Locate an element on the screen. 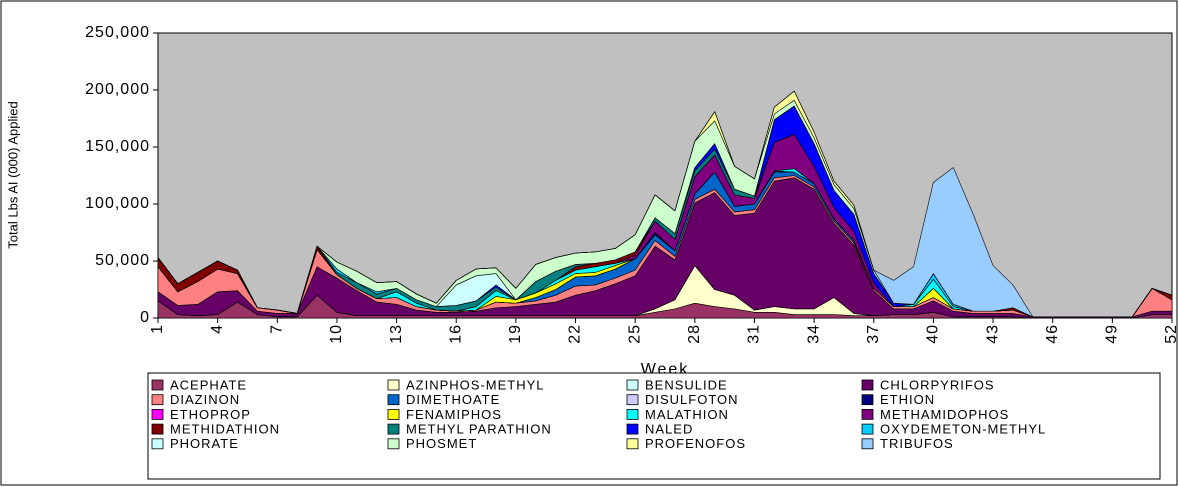  x-tick-label: 28 is located at coordinates (694, 334).